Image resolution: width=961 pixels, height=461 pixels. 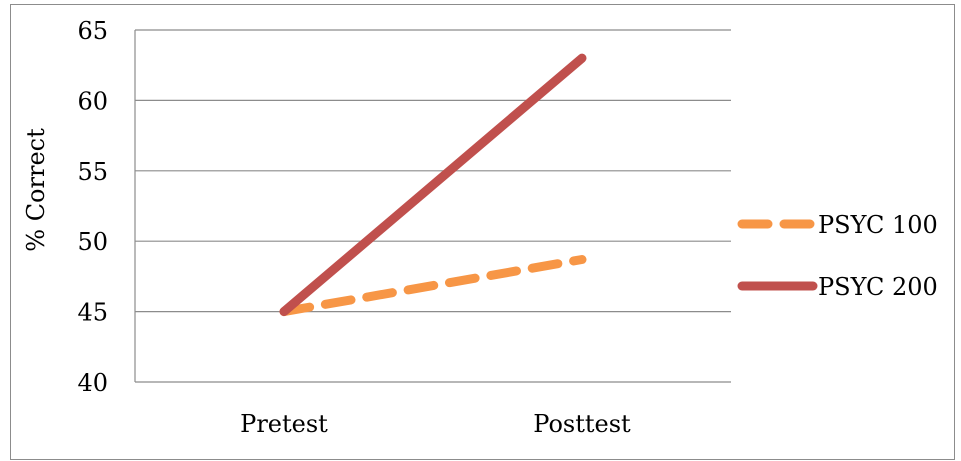 I want to click on y-tick-label: 40, so click(x=92, y=383).